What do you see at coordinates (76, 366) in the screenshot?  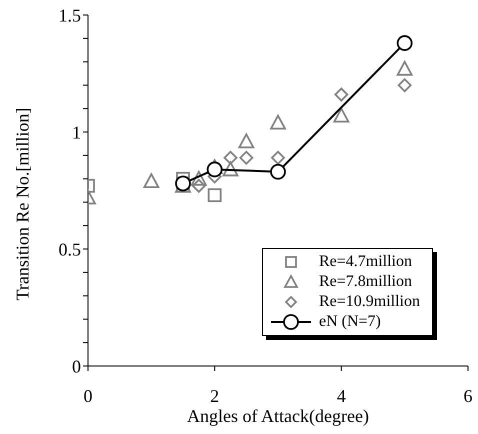 I see `y-tick-label: 0` at bounding box center [76, 366].